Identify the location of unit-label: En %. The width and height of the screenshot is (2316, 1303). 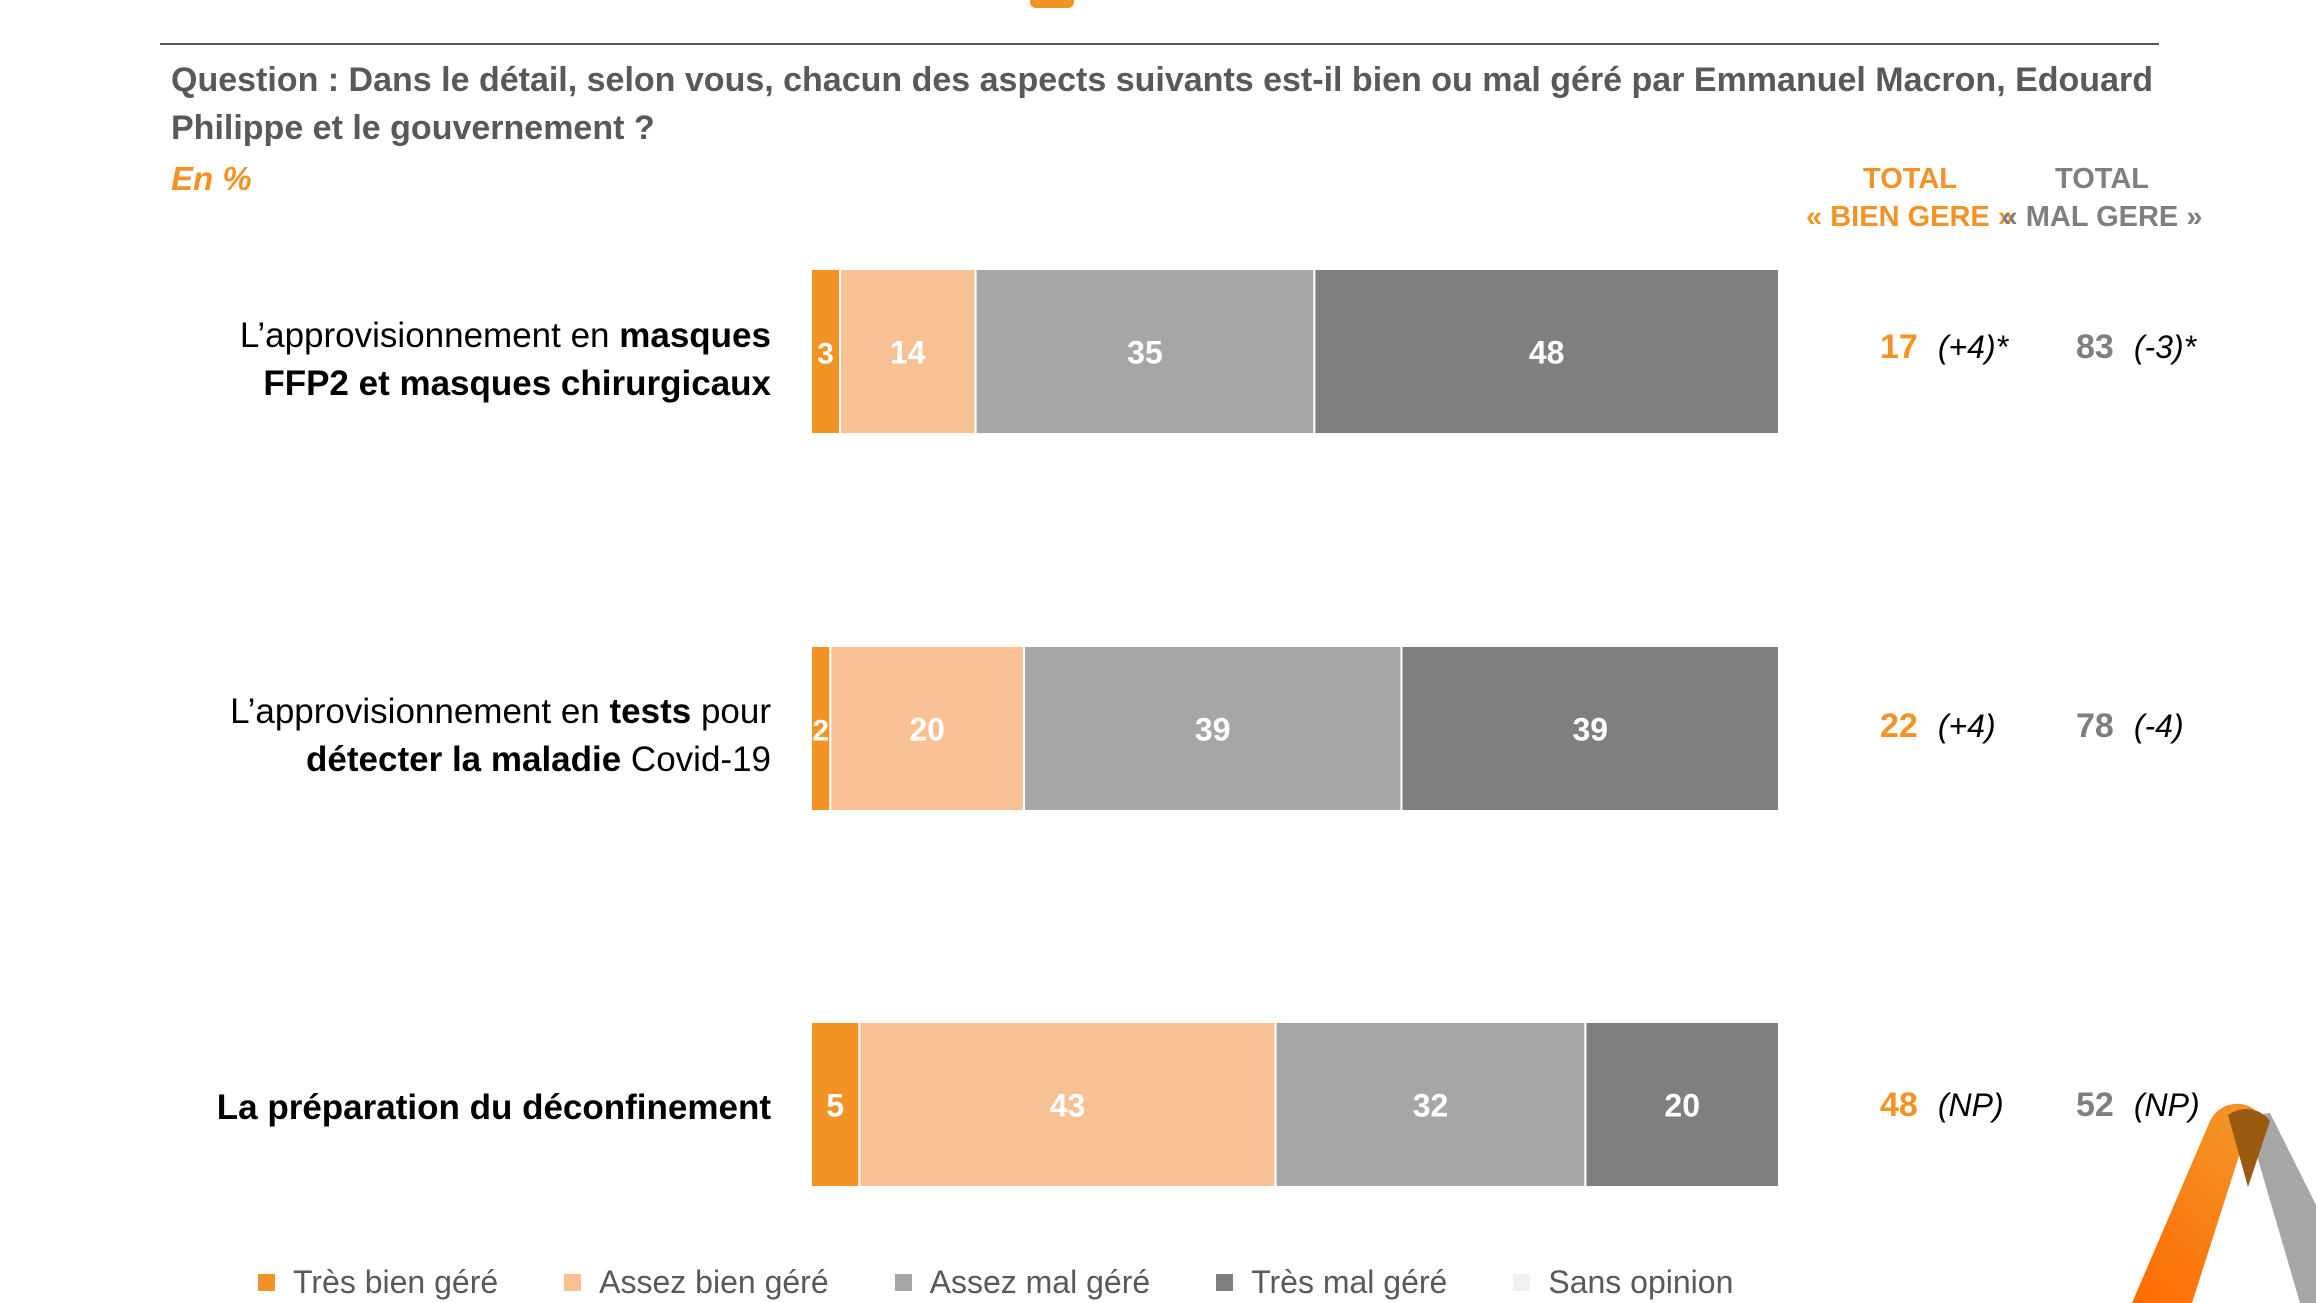
(211, 178).